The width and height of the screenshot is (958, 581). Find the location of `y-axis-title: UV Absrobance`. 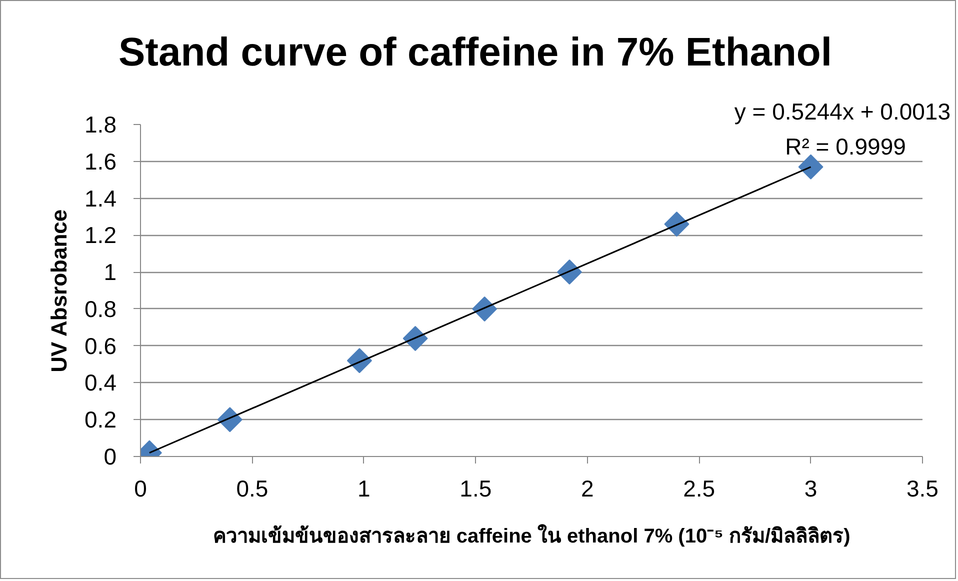

y-axis-title: UV Absrobance is located at coordinates (59, 290).